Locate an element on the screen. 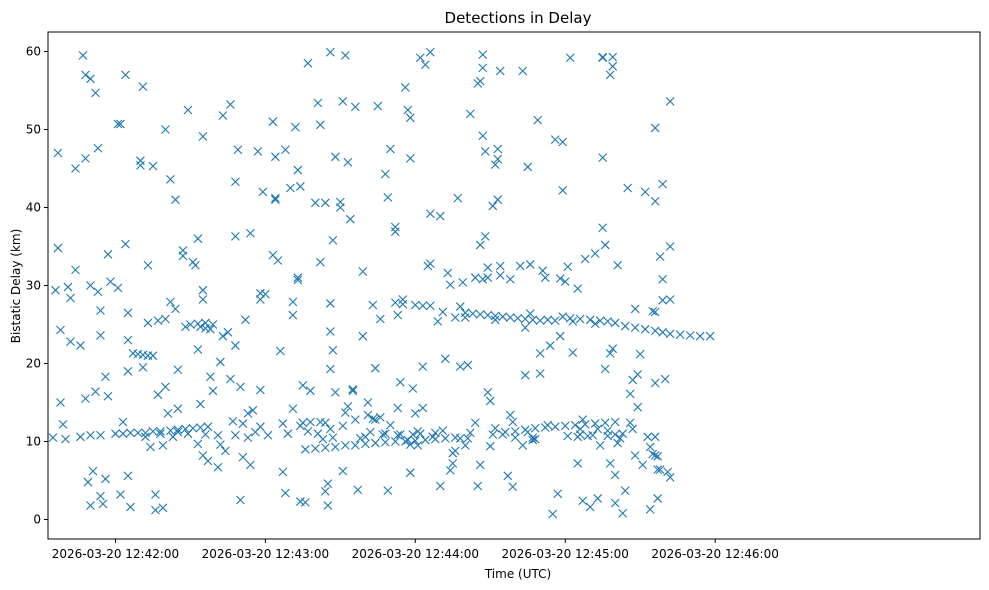  x-axis-label: Time (UTC) is located at coordinates (517, 574).